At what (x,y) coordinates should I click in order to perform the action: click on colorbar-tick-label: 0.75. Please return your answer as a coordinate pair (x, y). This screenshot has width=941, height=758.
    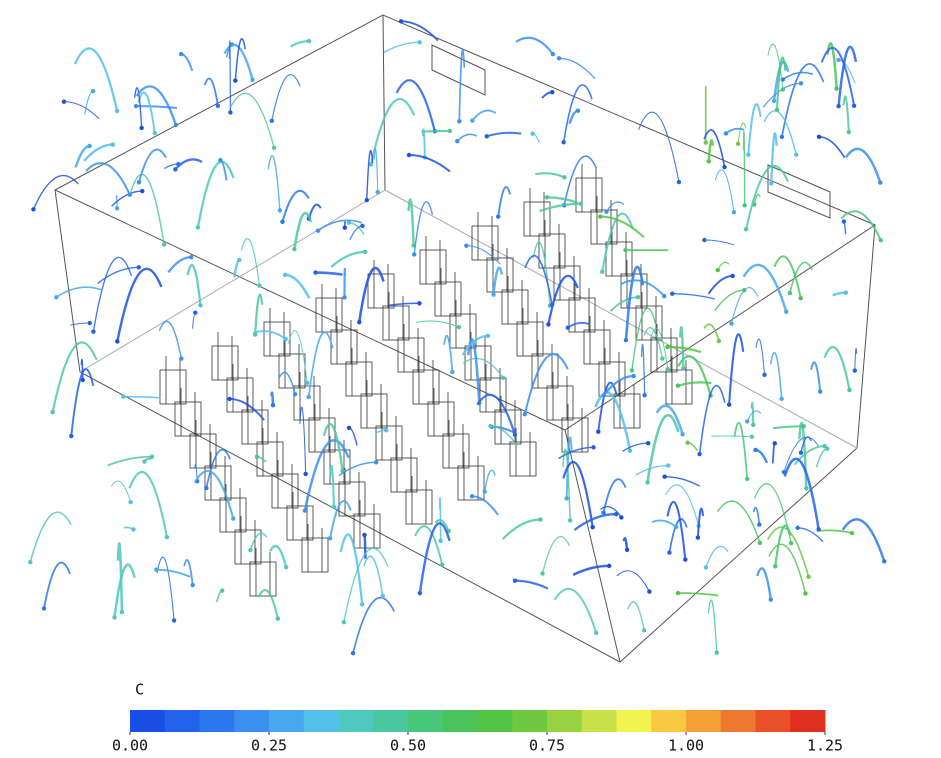
    Looking at the image, I should click on (547, 746).